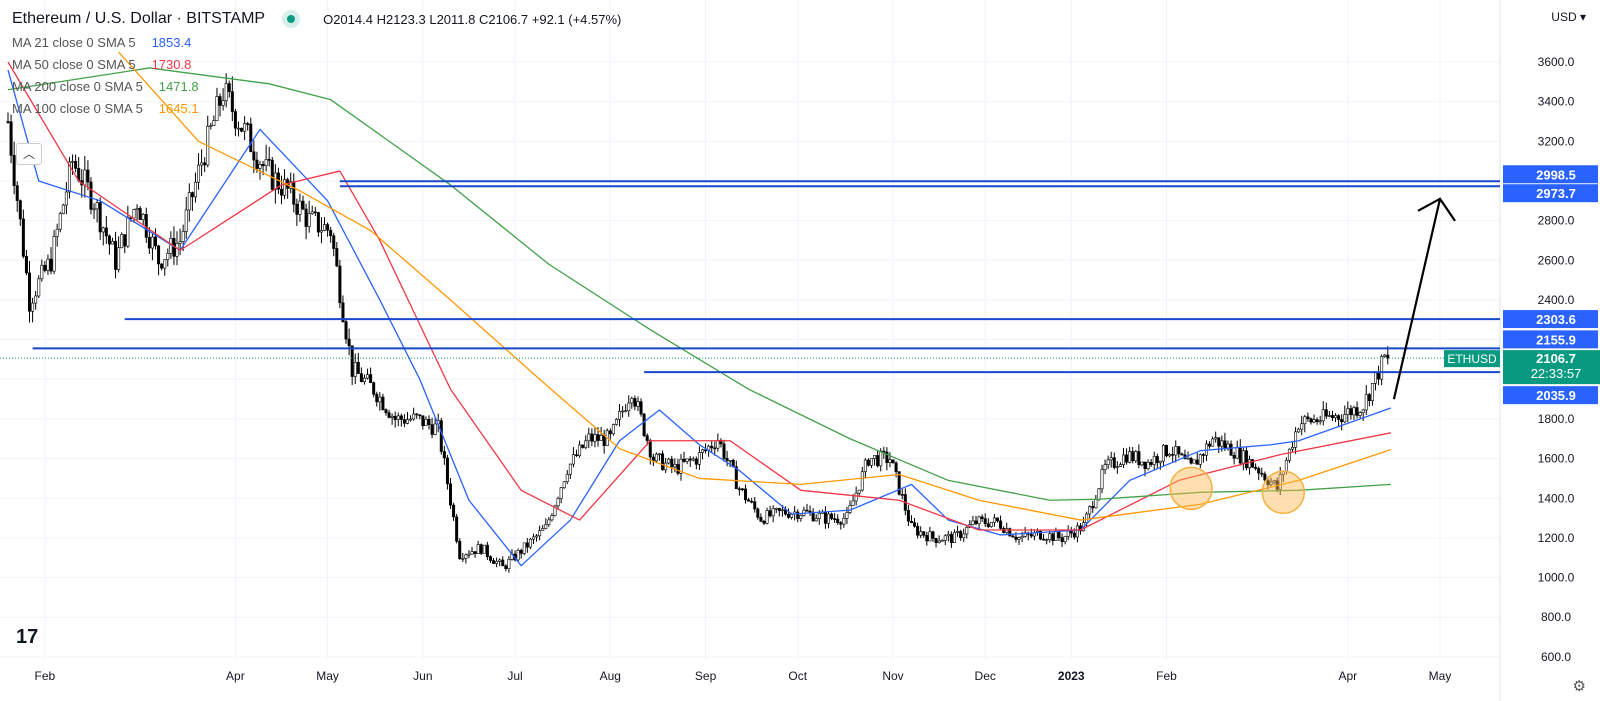  Describe the element at coordinates (27, 637) in the screenshot. I see `tradingview-logo: 17` at that location.